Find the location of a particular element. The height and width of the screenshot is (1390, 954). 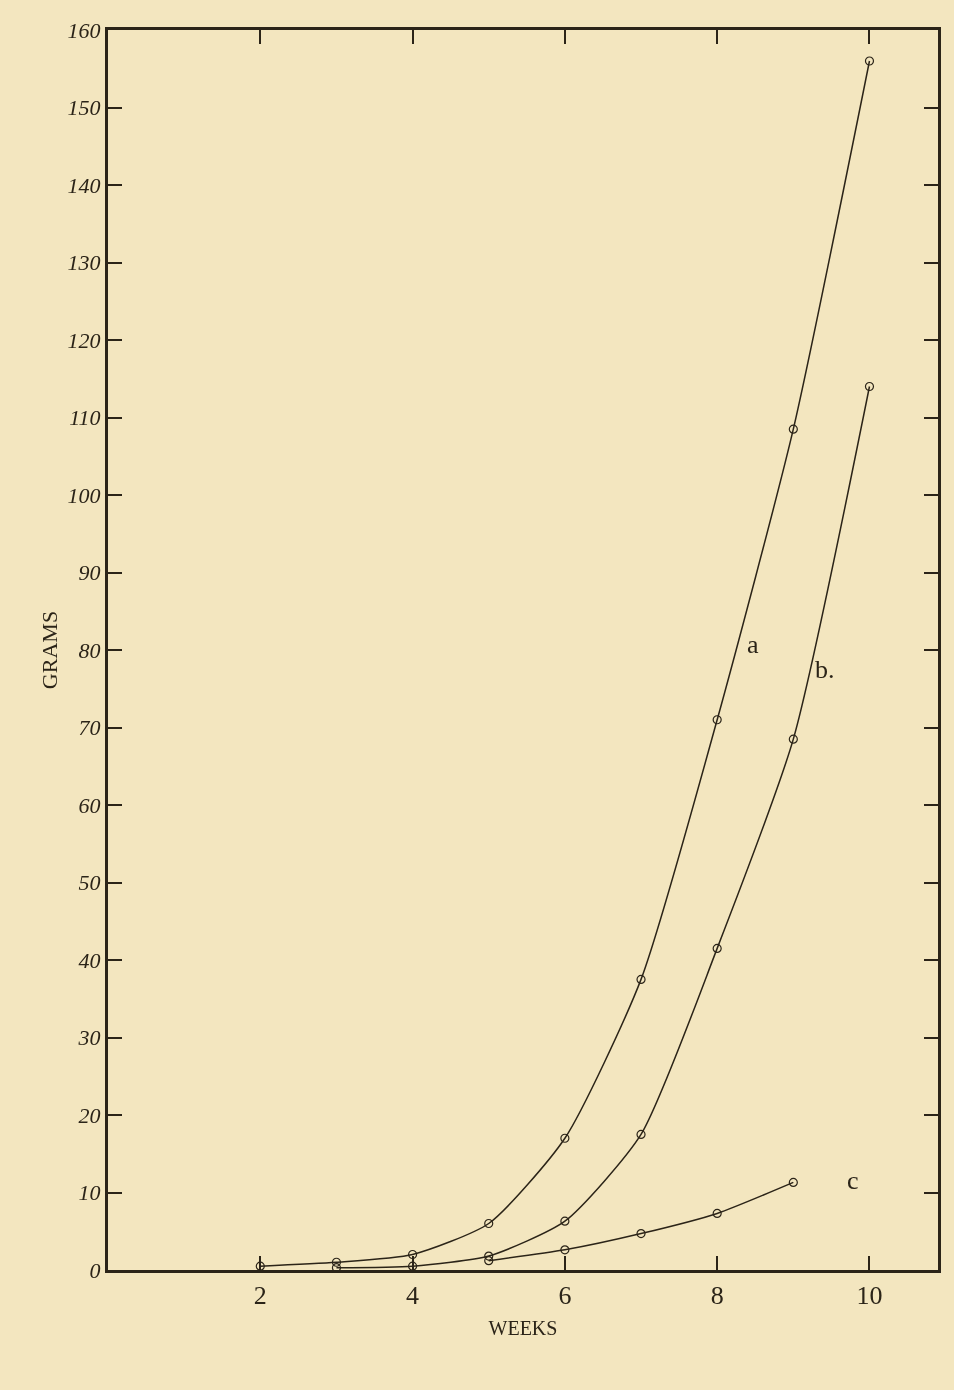

y-tick-label: 0 is located at coordinates (95, 1270).